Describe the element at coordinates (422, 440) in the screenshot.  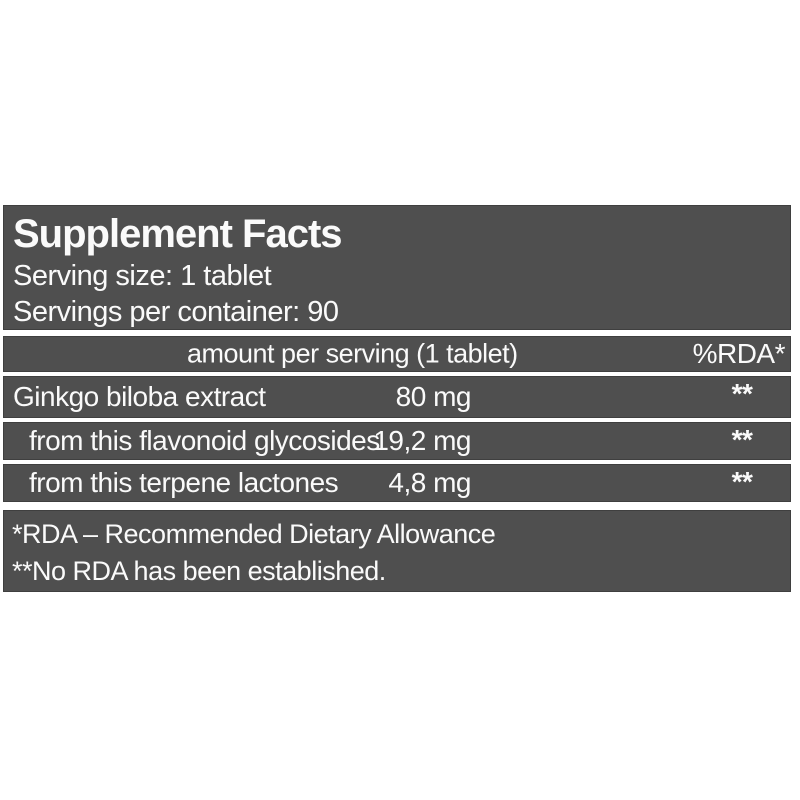
I see `ingredient-amount: 19,2 mg` at that location.